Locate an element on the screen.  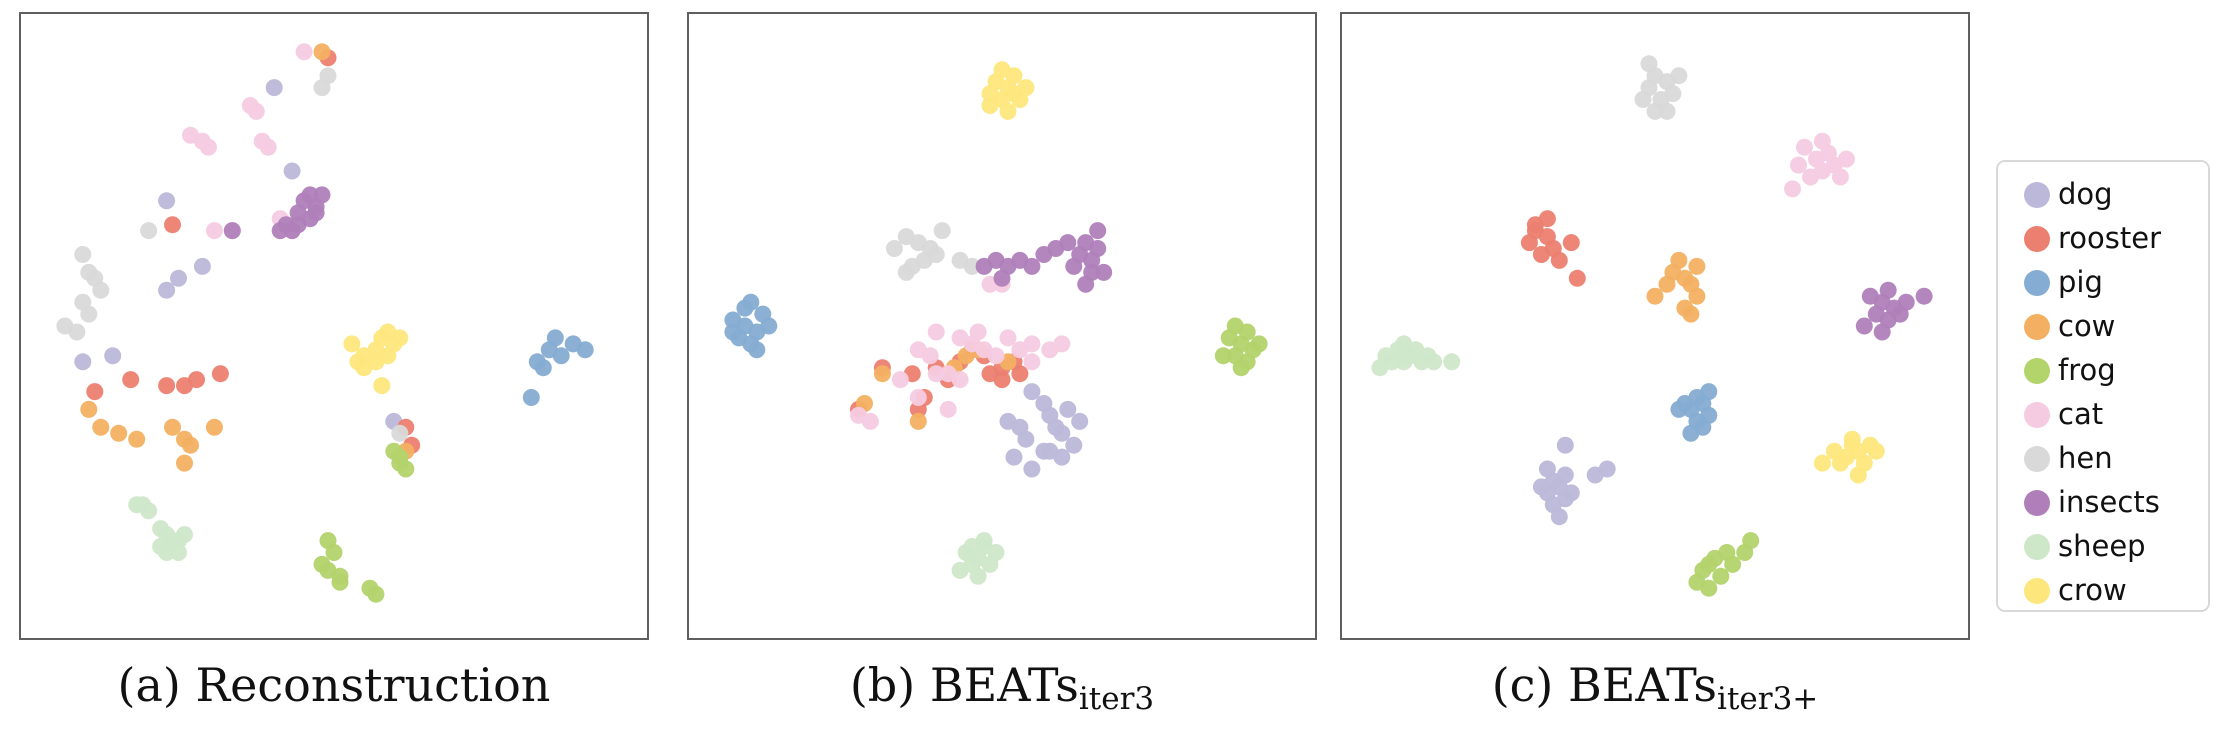
legend-item-crow: crow is located at coordinates (2103, 590).